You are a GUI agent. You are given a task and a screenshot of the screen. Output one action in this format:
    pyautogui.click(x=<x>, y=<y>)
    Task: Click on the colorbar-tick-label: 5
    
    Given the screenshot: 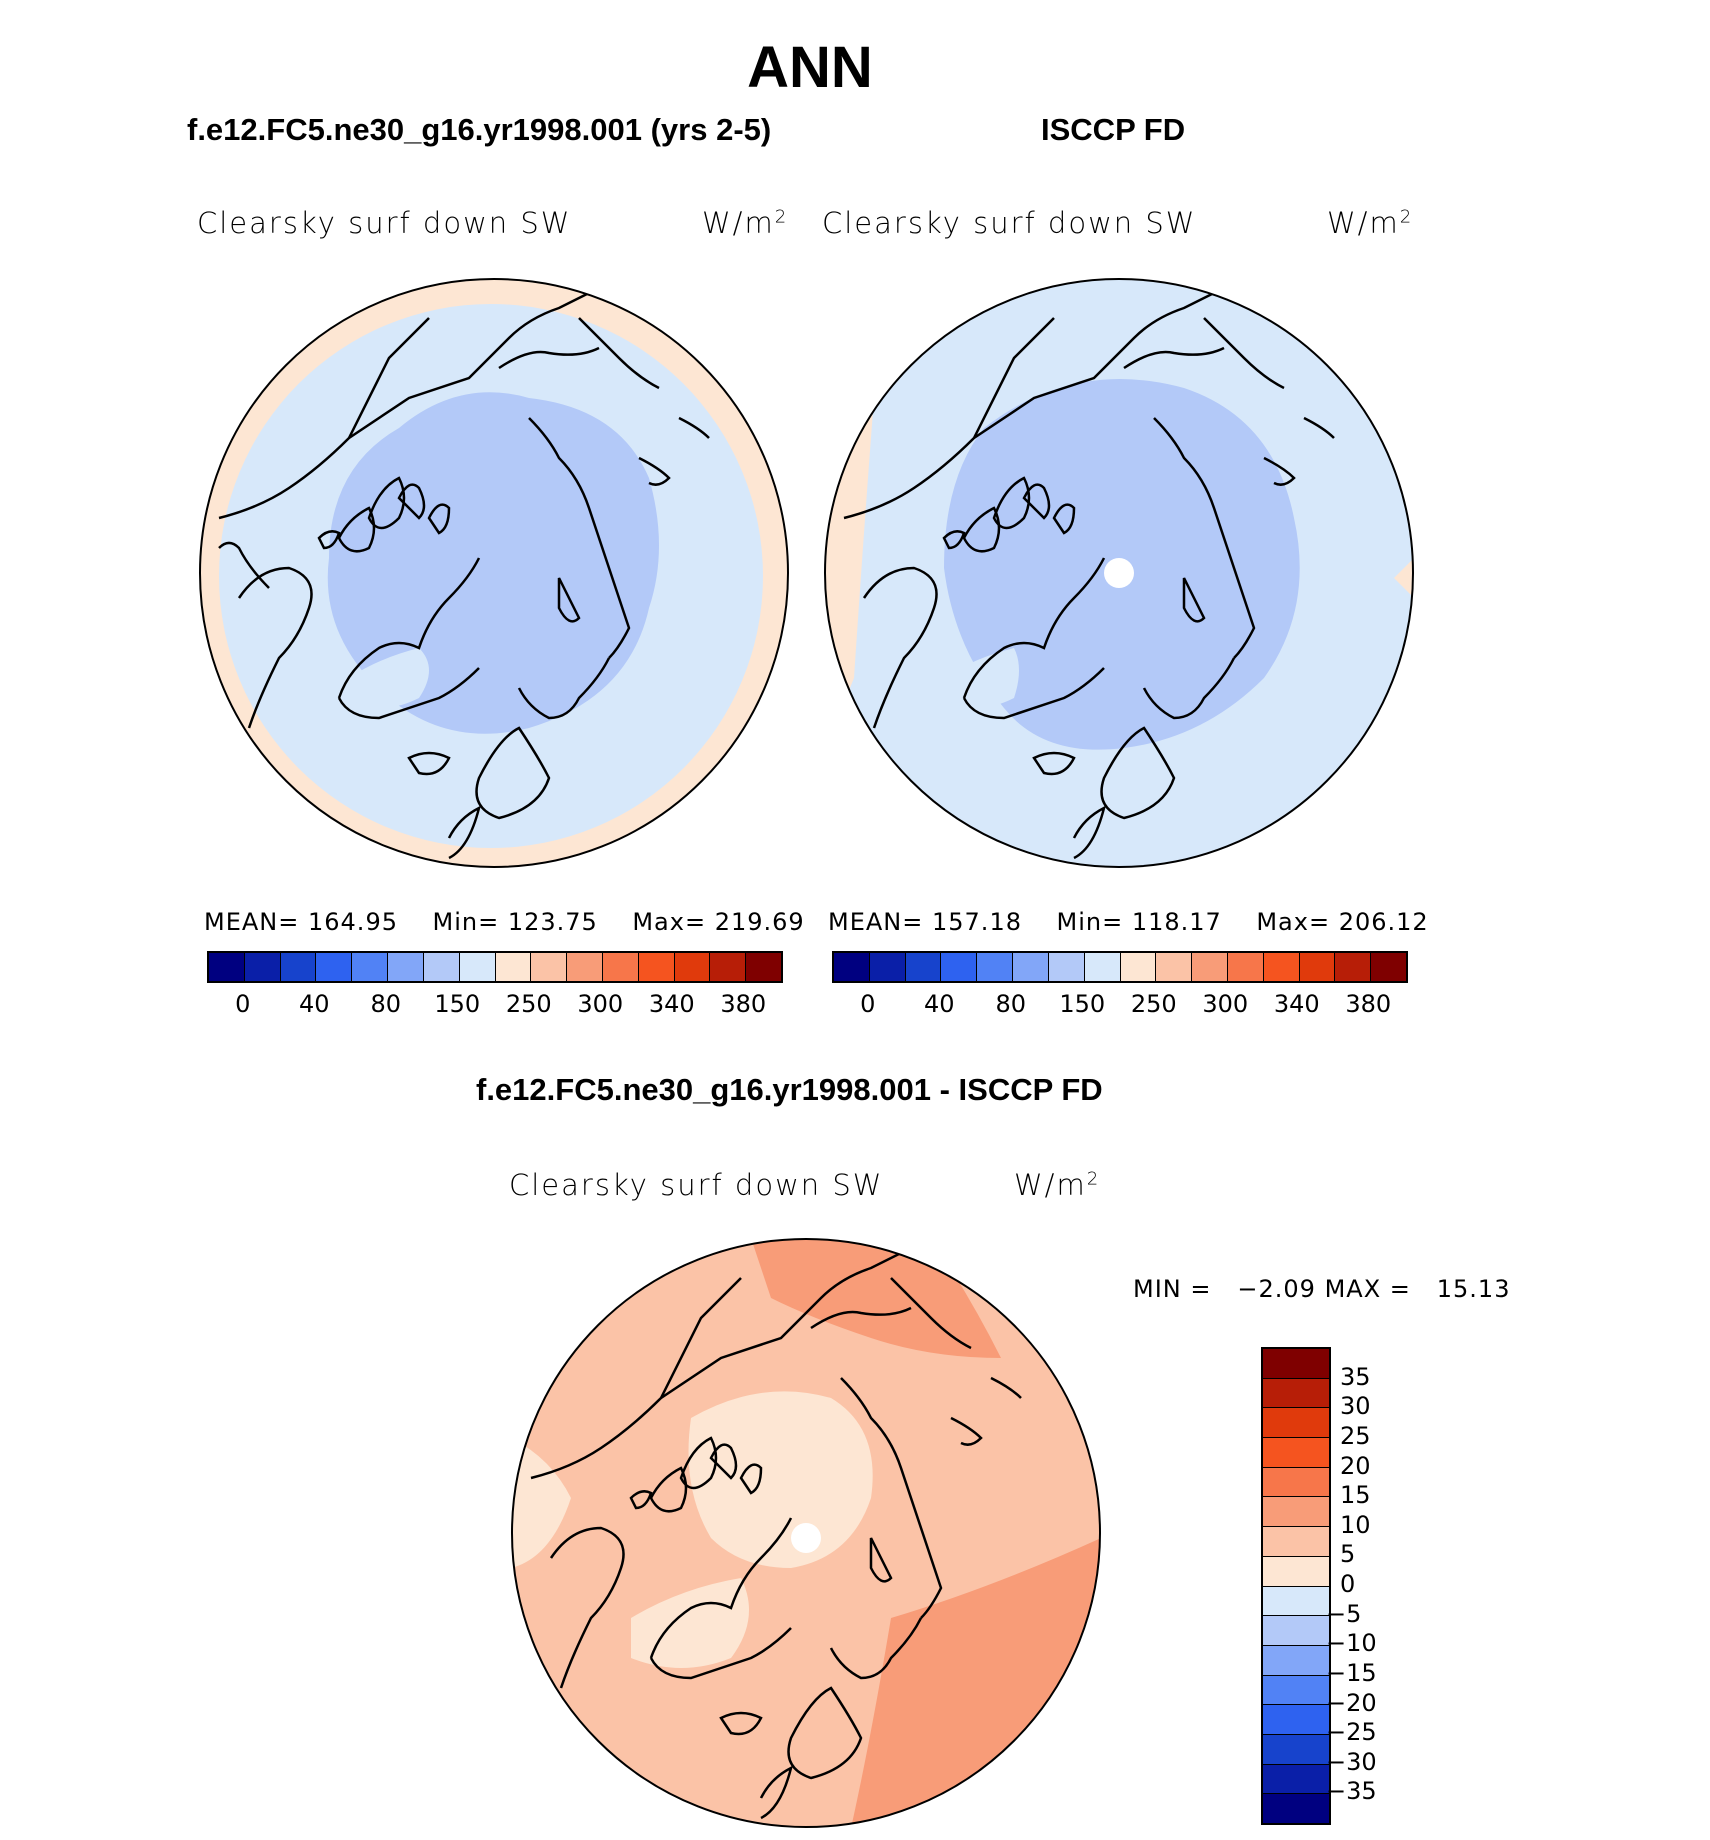 What is the action you would take?
    pyautogui.click(x=1348, y=1554)
    